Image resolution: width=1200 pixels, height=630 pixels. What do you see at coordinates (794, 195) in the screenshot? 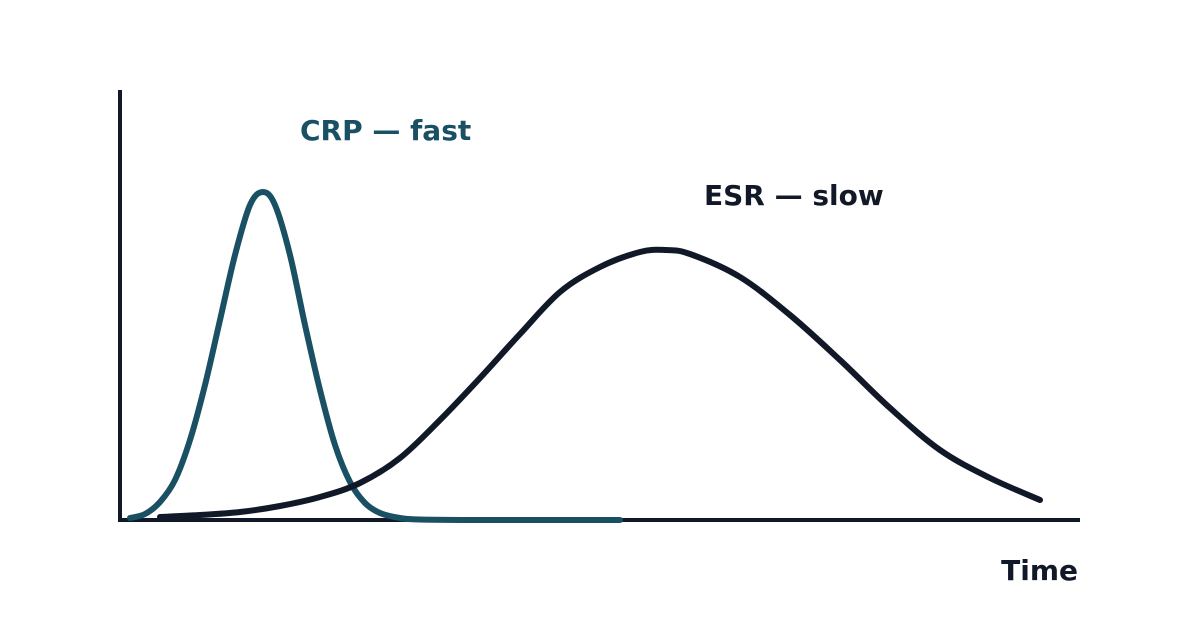
I see `series-label-esr: ESR — slow` at bounding box center [794, 195].